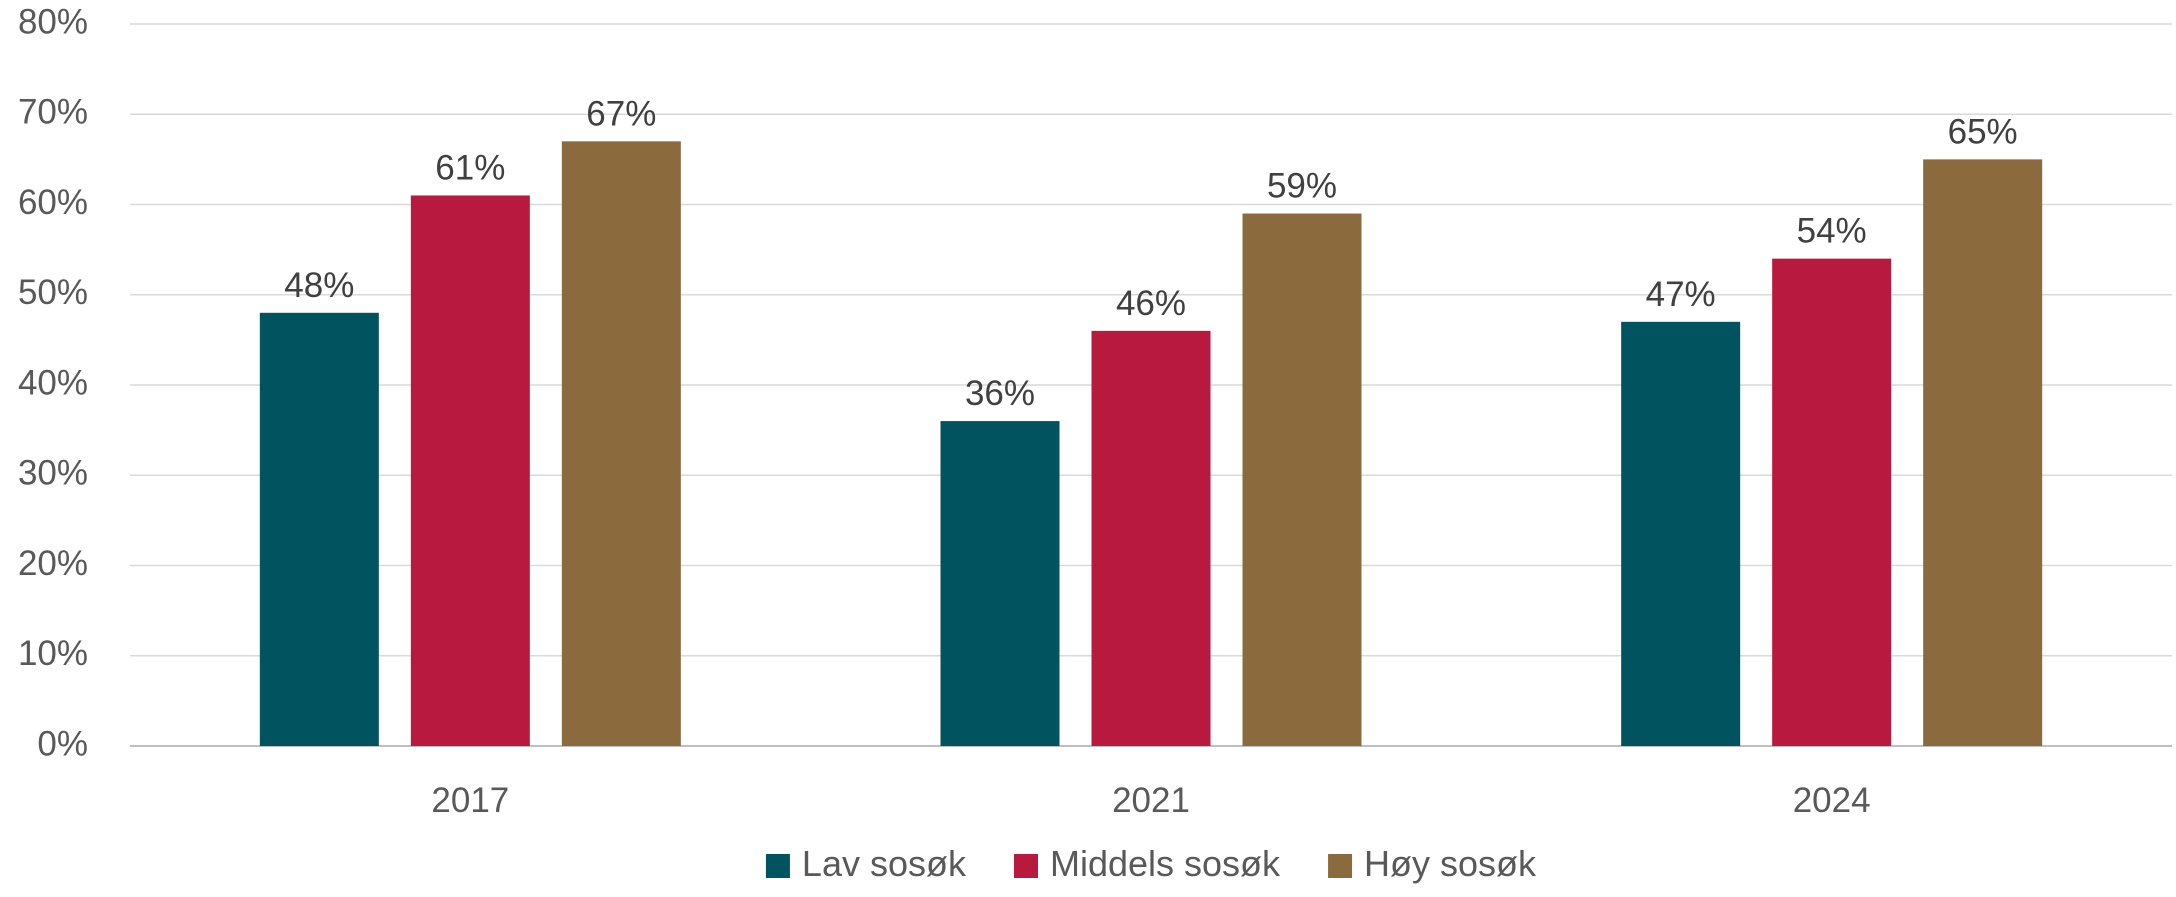 This screenshot has width=2176, height=897. Describe the element at coordinates (319, 285) in the screenshot. I see `data-label: 48%` at that location.